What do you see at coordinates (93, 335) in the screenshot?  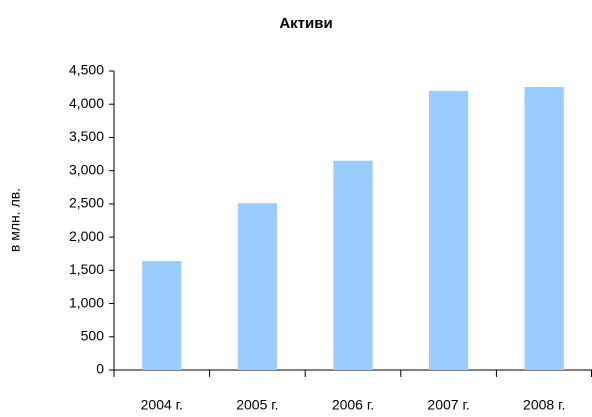 I see `y-tick-label: 500` at bounding box center [93, 335].